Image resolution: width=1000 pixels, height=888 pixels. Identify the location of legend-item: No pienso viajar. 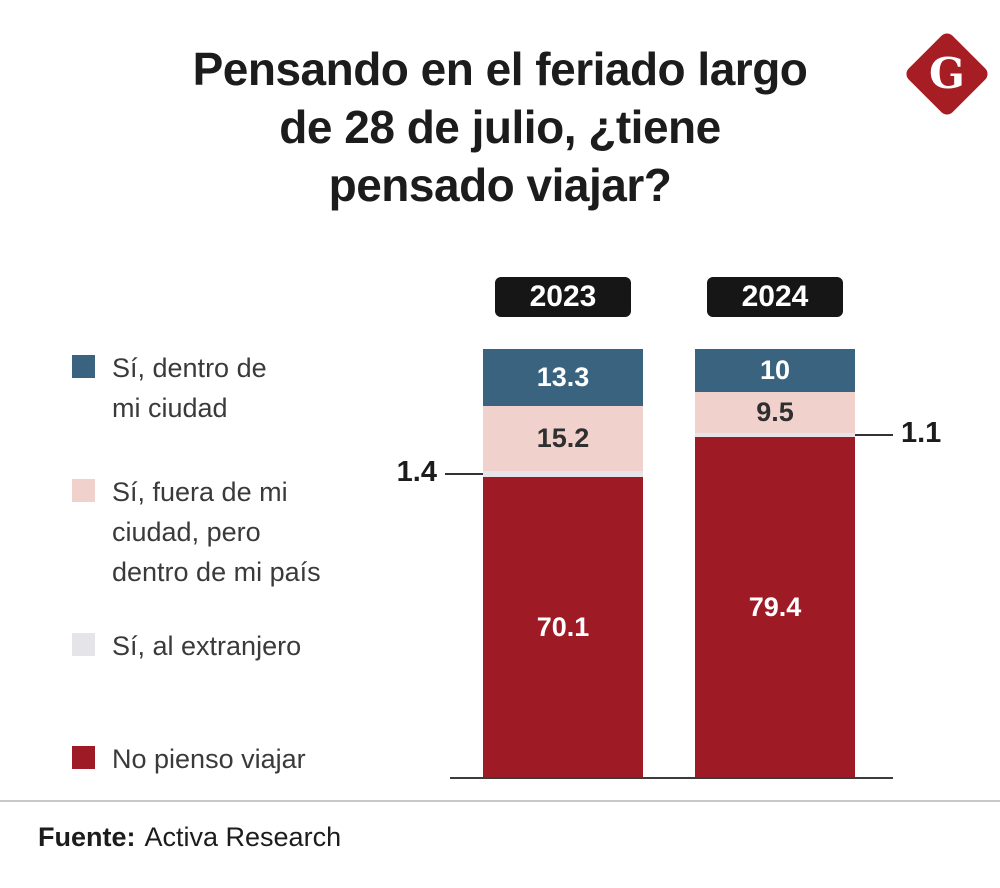
(189, 759).